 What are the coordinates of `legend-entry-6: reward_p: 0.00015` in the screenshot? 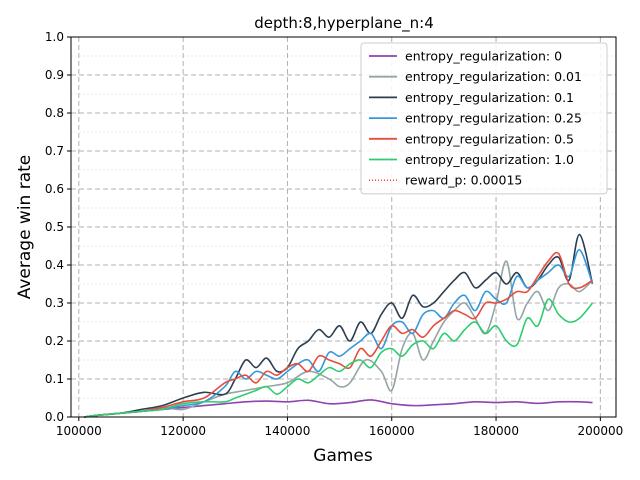 It's located at (463, 180).